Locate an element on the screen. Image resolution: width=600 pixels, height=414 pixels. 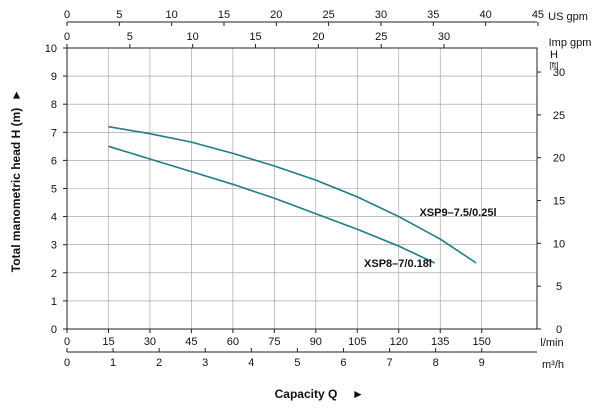
y-tick-label: 6 is located at coordinates (54, 161).